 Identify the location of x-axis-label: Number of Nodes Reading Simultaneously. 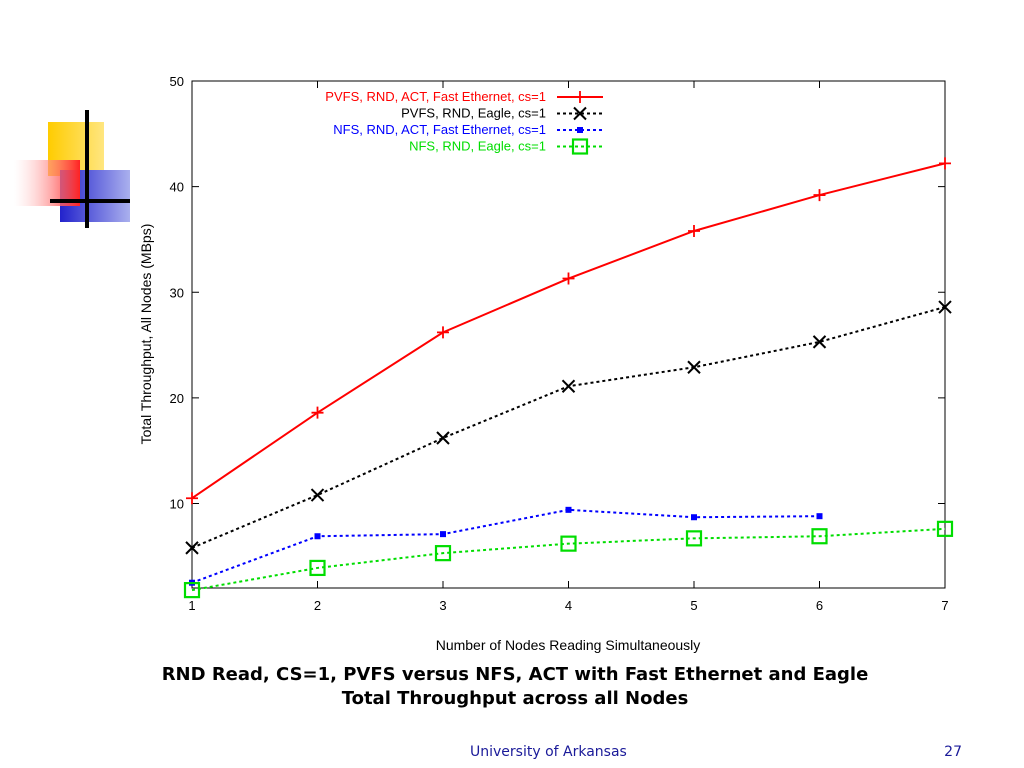
(568, 645).